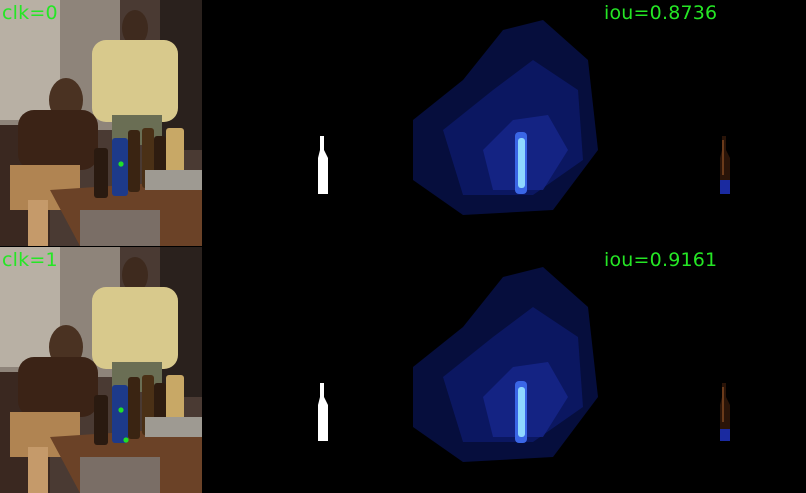  What do you see at coordinates (30, 260) in the screenshot?
I see `click-count-label: clk=1` at bounding box center [30, 260].